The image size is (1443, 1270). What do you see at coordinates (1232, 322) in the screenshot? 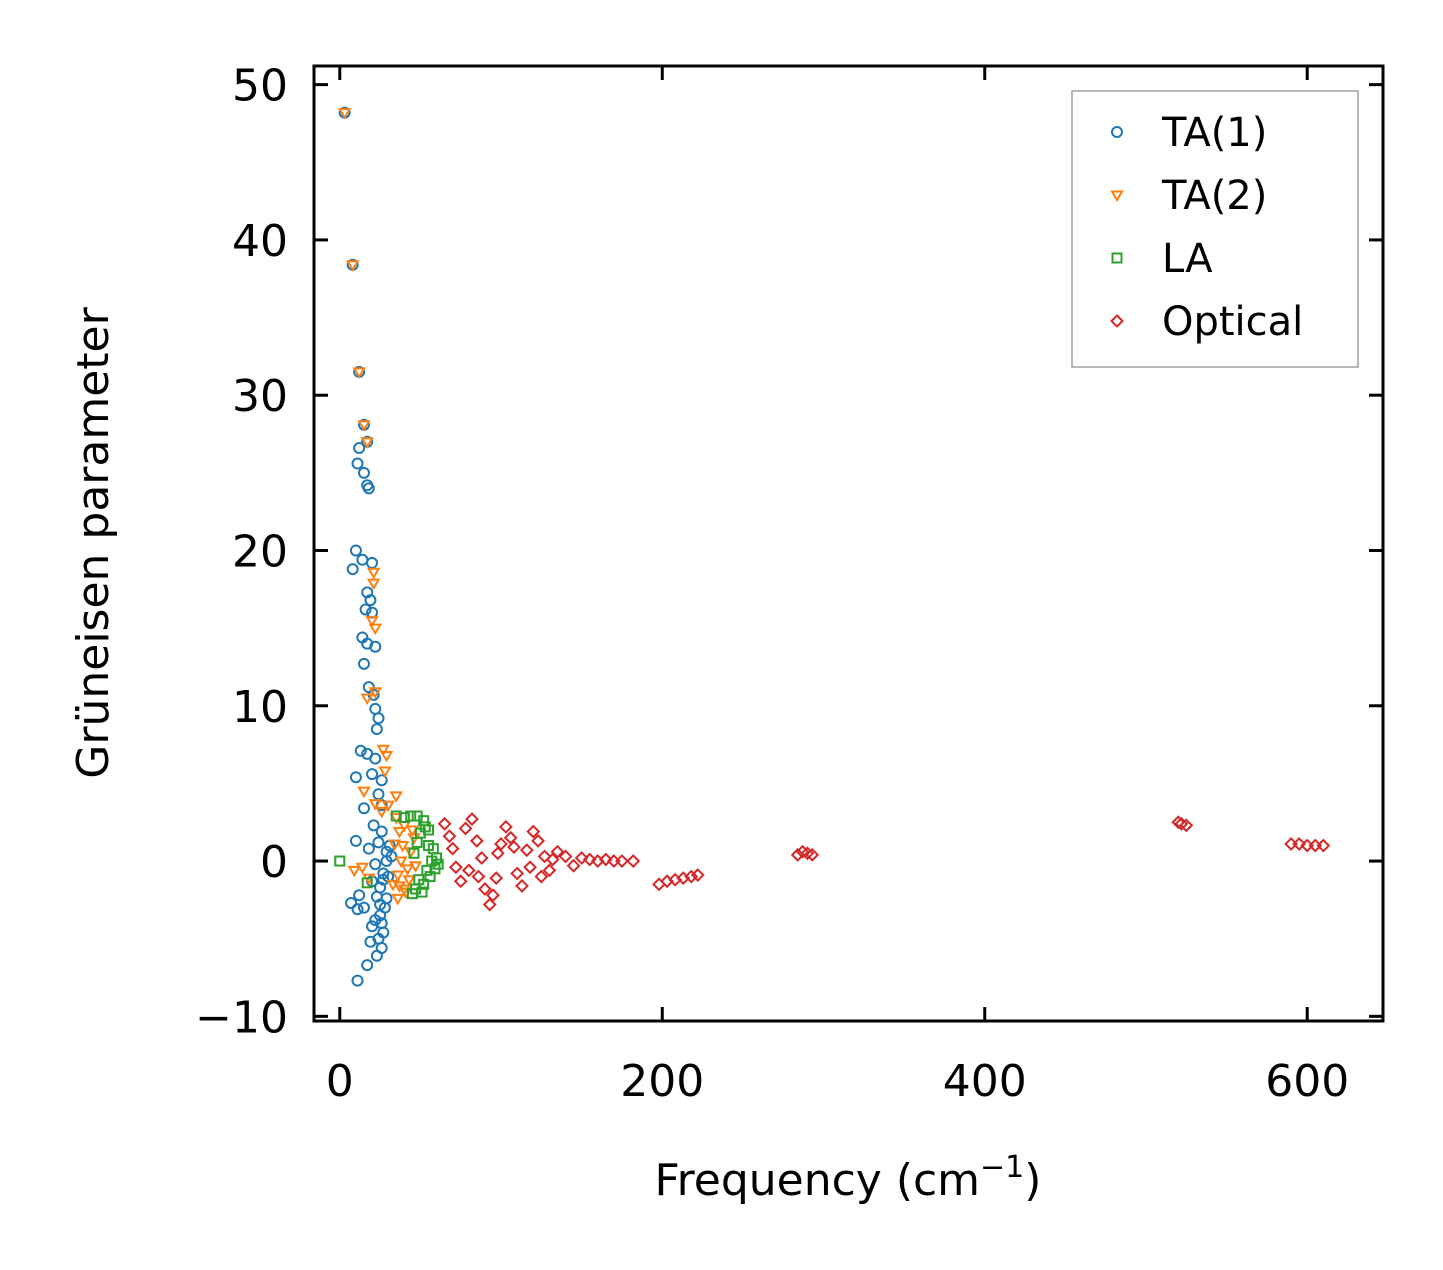
I see `legend-label: Optical` at bounding box center [1232, 322].